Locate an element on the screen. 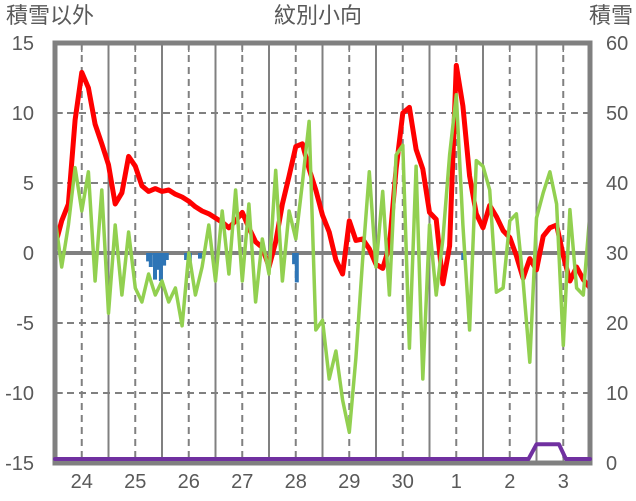 This screenshot has height=501, width=636. svg-text: 20 is located at coordinates (617, 324).